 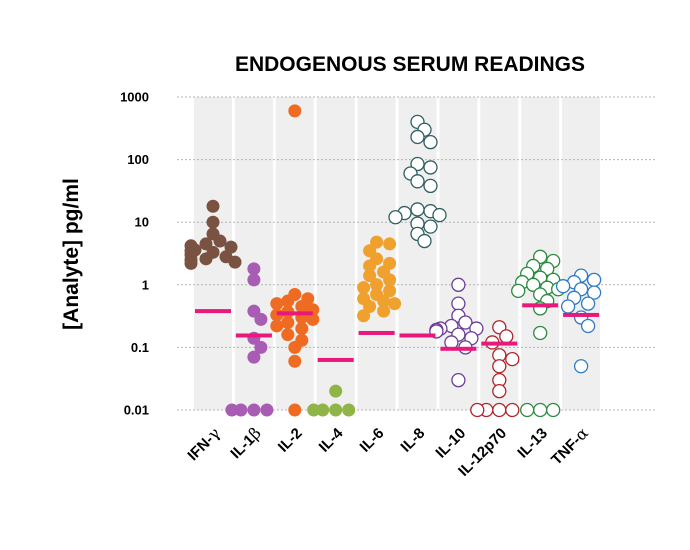 I want to click on y-tick-label: 100, so click(x=138, y=159).